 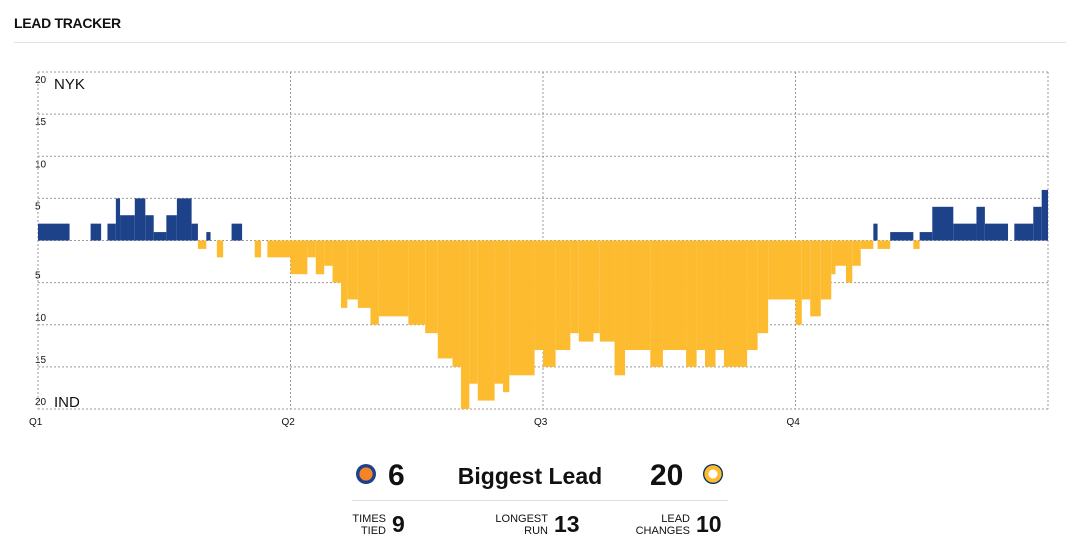 I want to click on x-tick-label: Q2, so click(x=289, y=422).